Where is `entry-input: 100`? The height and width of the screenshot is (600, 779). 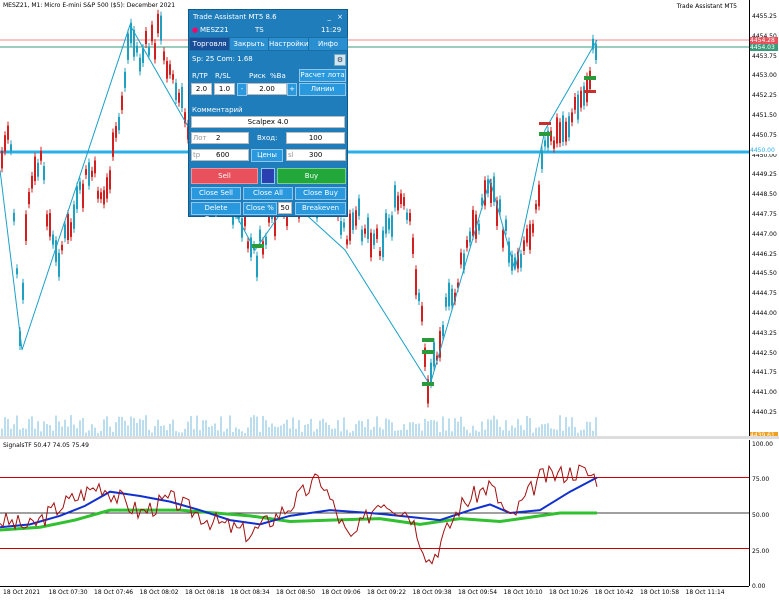
entry-input: 100 is located at coordinates (315, 138).